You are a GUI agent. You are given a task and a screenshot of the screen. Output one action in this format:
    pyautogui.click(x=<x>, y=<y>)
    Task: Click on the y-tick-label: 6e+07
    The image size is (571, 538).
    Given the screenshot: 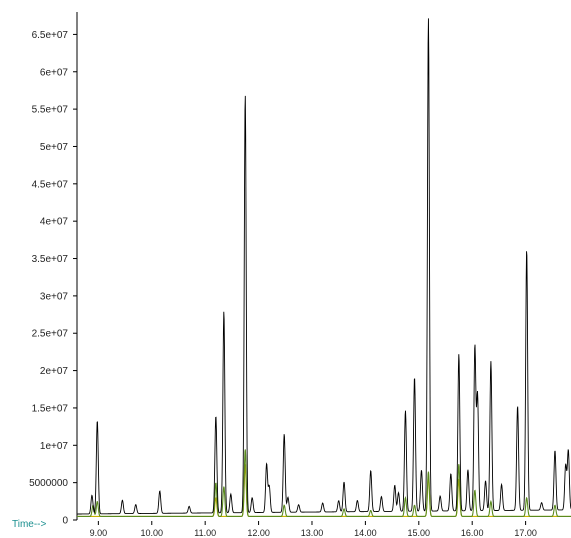 What is the action you would take?
    pyautogui.click(x=54, y=72)
    